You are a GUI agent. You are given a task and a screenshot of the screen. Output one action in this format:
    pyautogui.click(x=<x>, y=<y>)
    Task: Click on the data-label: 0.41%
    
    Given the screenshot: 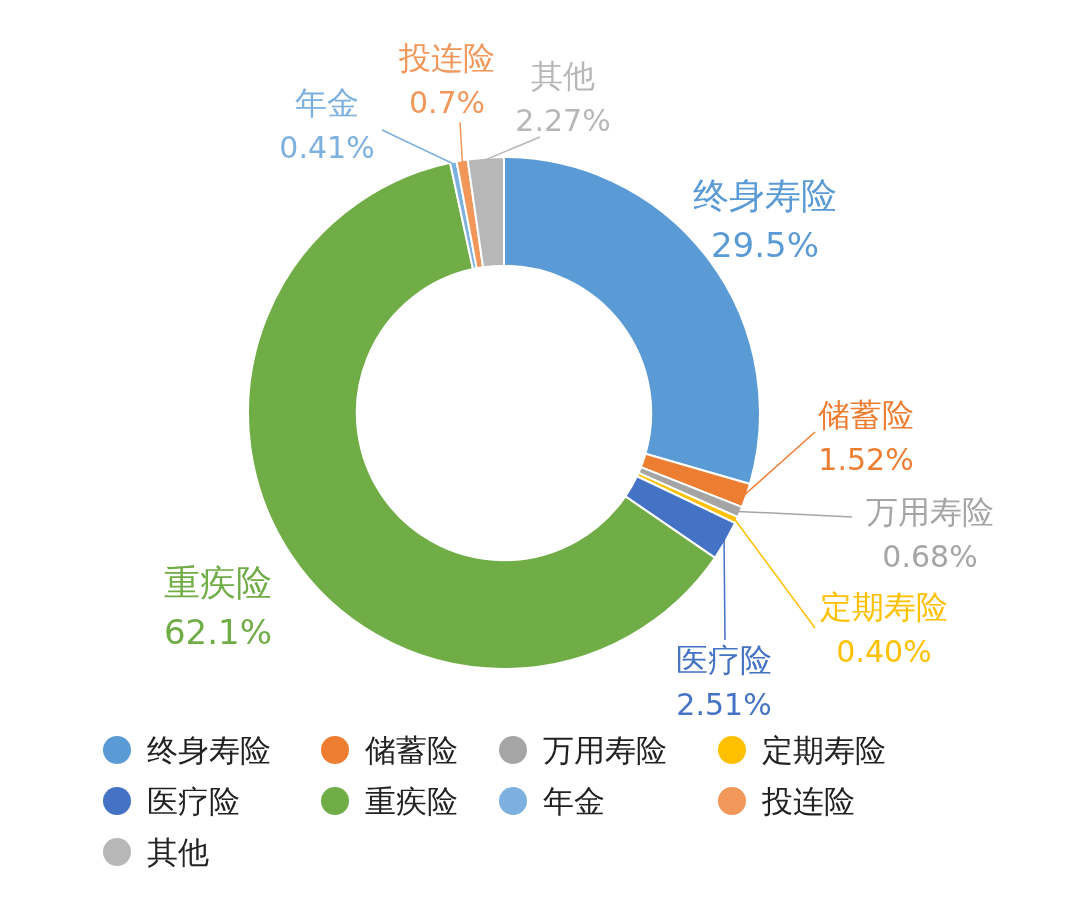 What is the action you would take?
    pyautogui.click(x=327, y=147)
    